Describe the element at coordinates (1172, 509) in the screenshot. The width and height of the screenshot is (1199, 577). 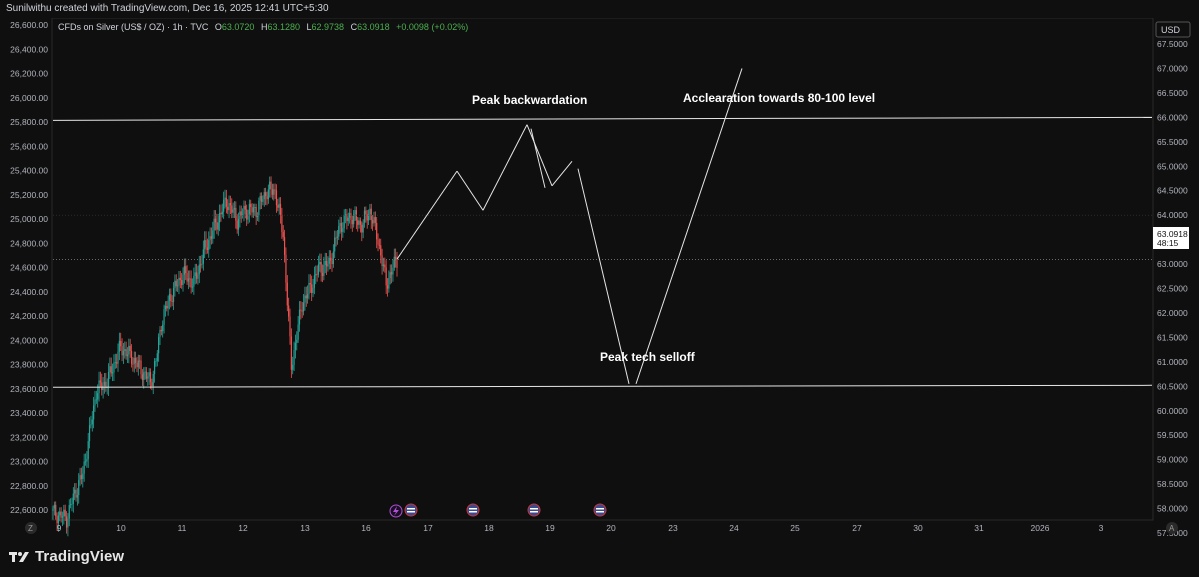
I see `right-scale-label: 58.0000` at that location.